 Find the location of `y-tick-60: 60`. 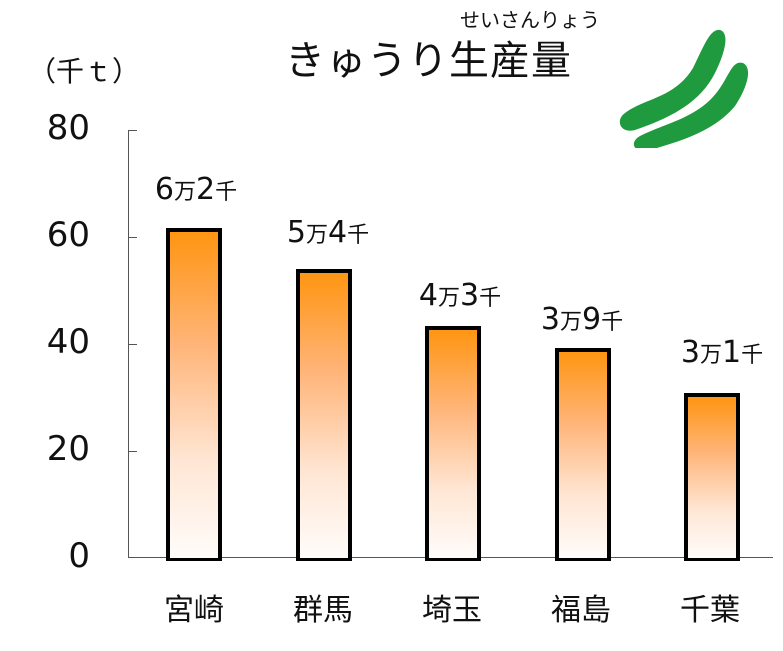

y-tick-60: 60 is located at coordinates (68, 235).